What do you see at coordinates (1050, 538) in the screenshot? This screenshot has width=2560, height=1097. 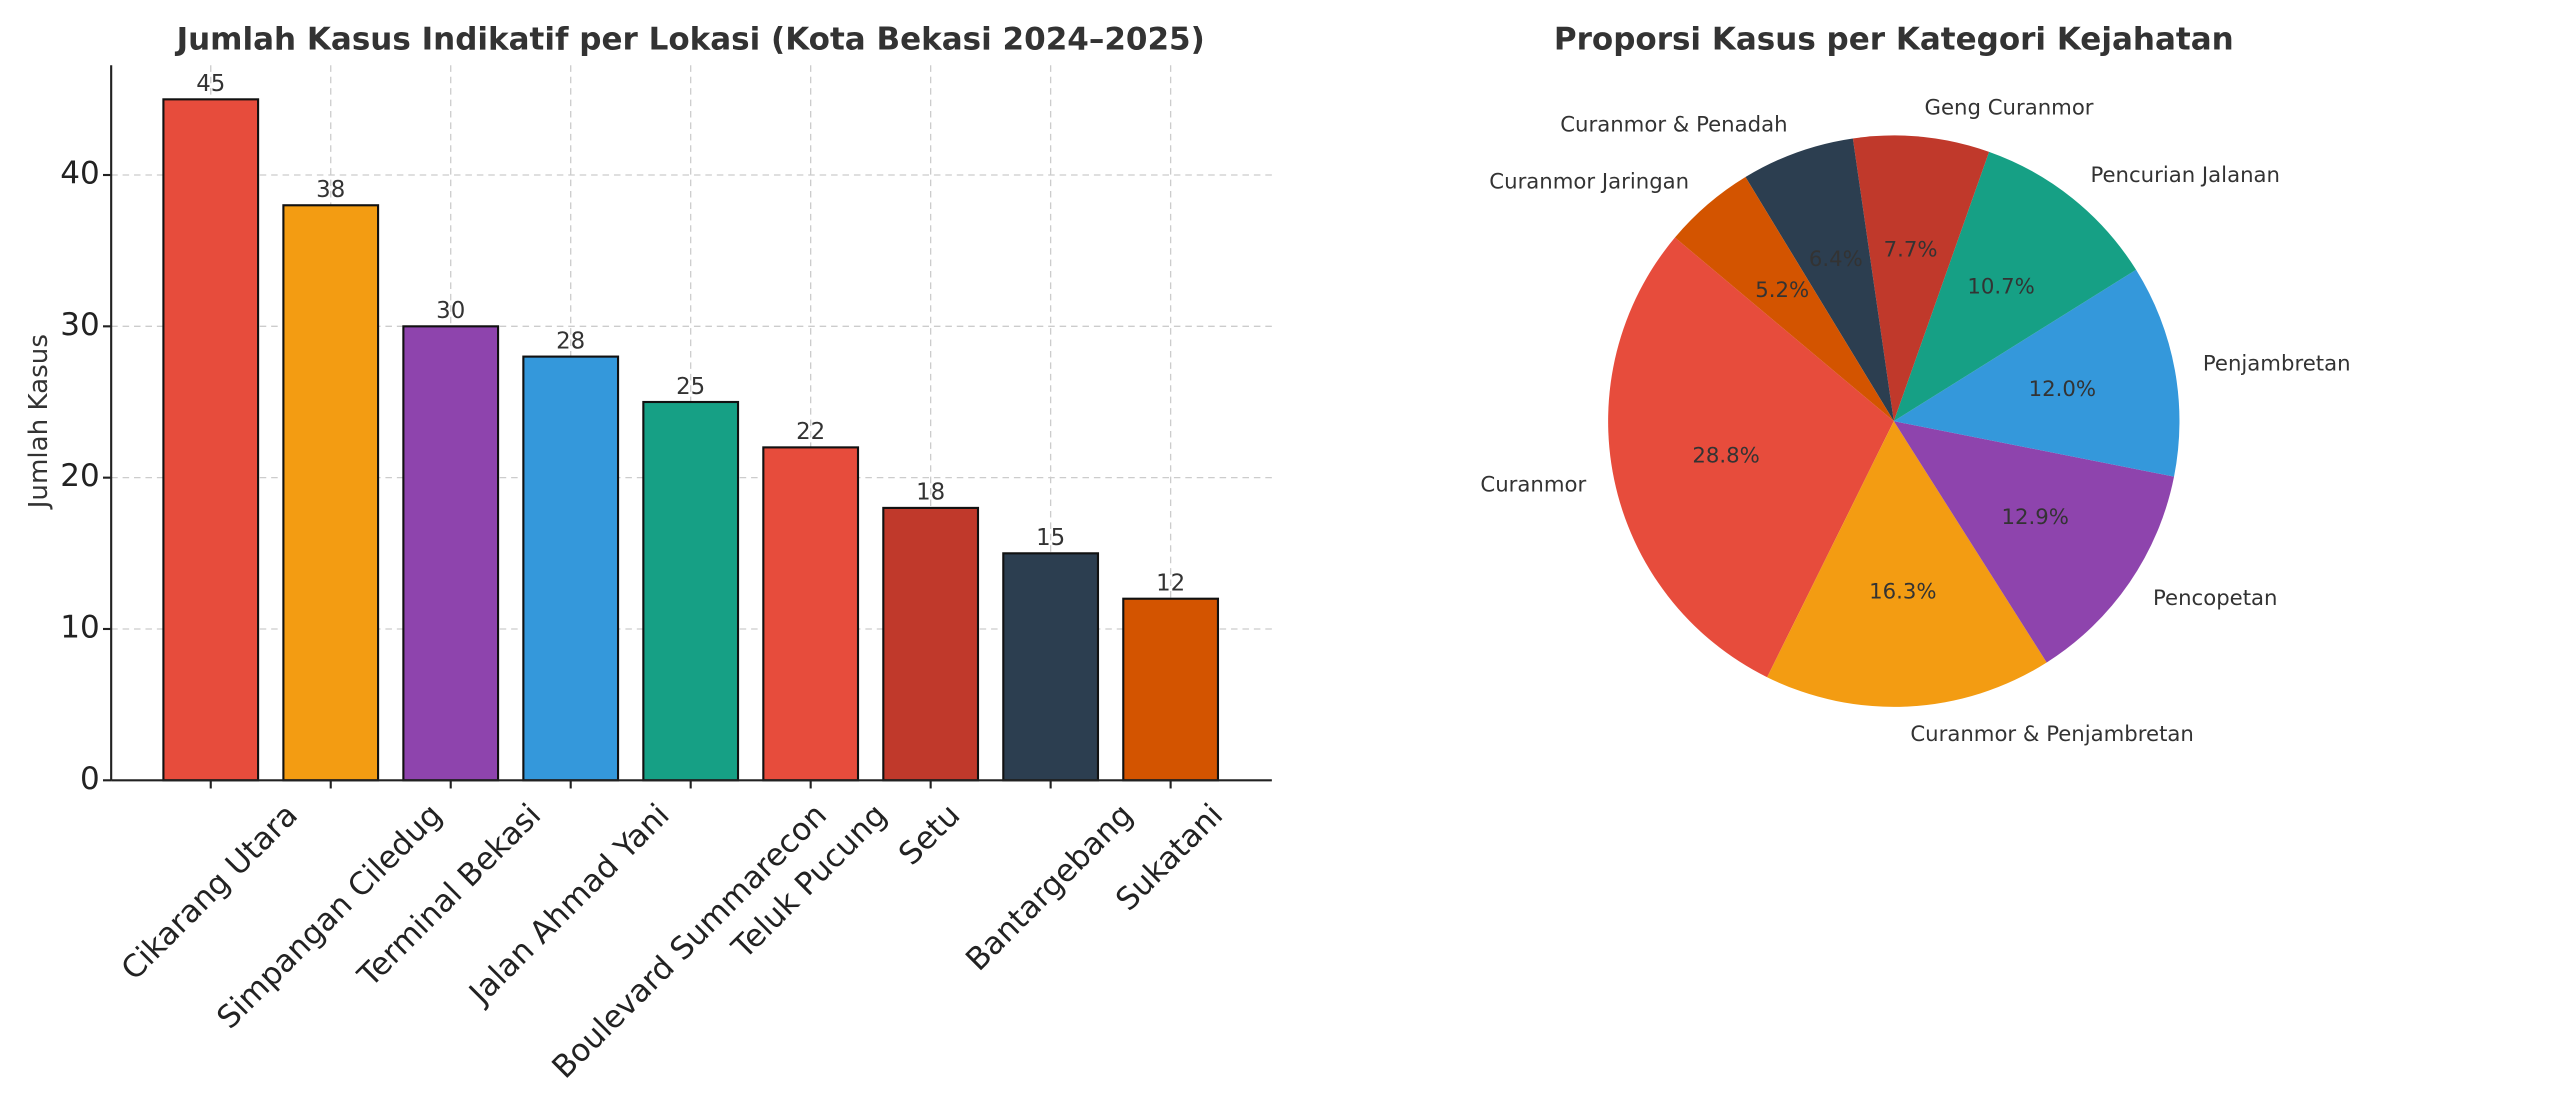 I see `bar-value-label: 15` at bounding box center [1050, 538].